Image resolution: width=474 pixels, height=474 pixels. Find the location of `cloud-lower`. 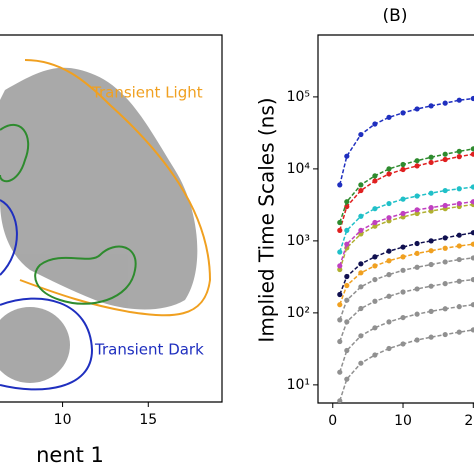

cloud-lower is located at coordinates (35, 345).